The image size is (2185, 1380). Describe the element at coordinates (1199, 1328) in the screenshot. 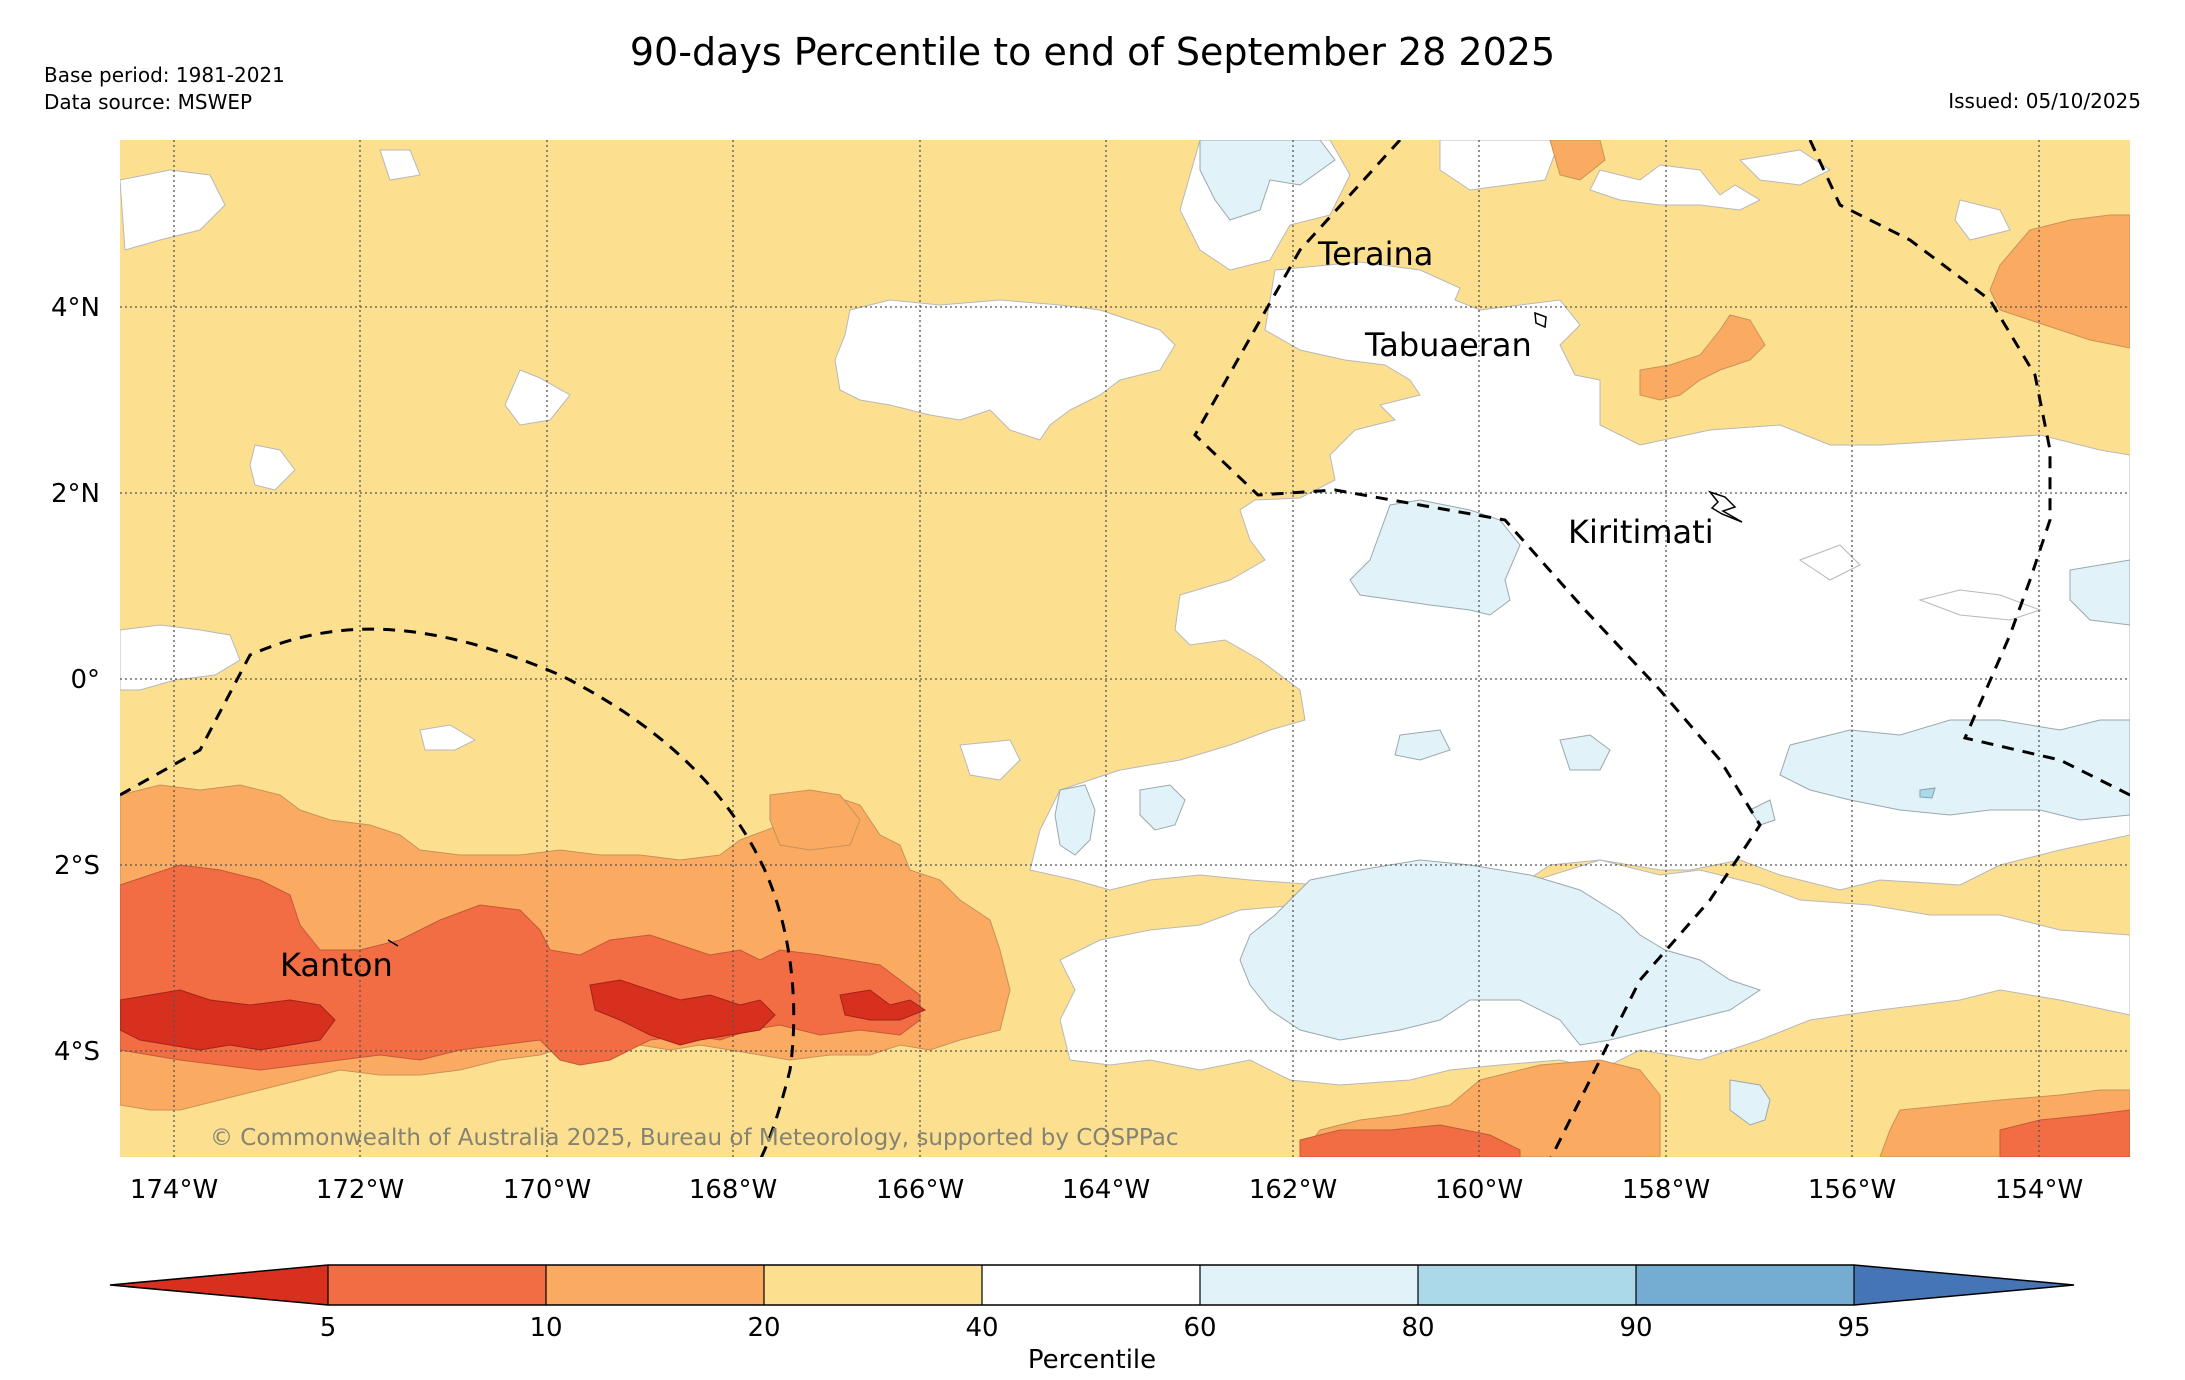

I see `colorbar-tick: 60` at that location.